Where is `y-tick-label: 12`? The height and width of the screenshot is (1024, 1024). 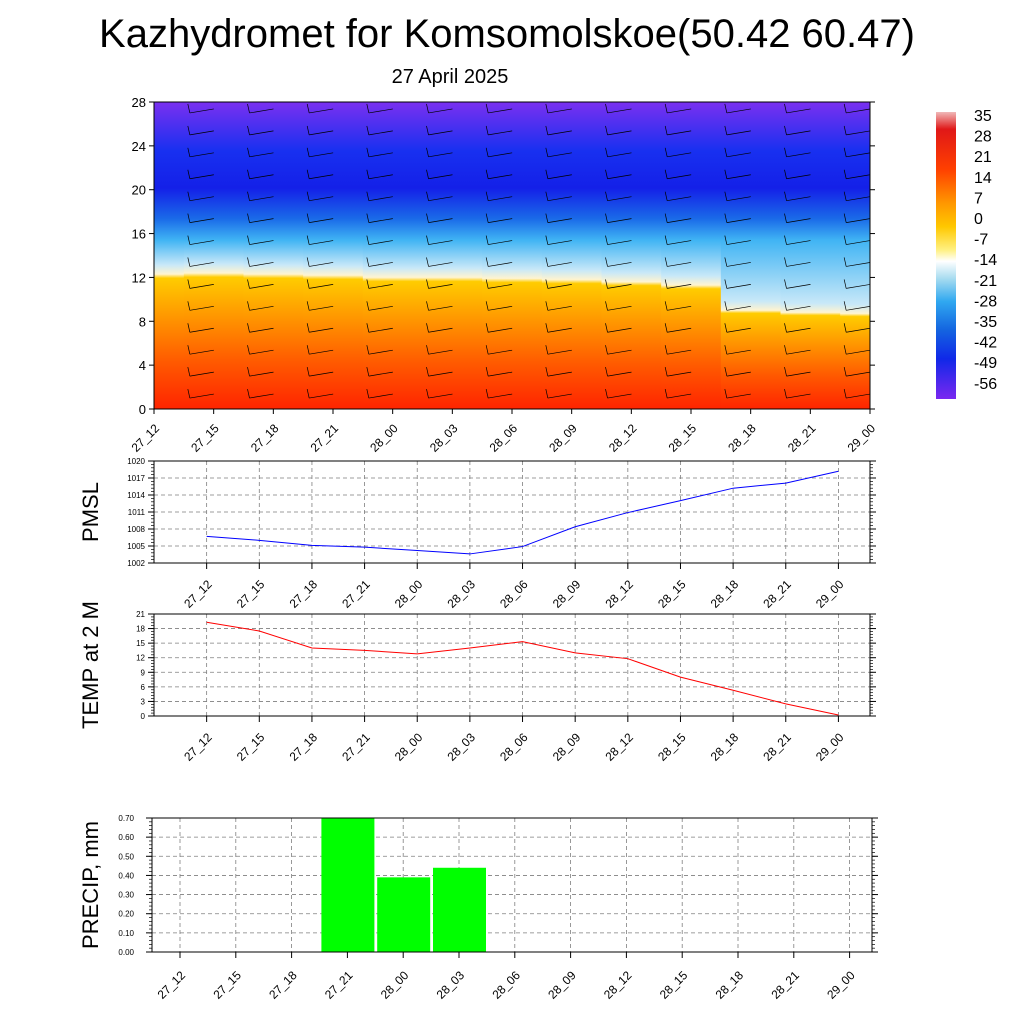
y-tick-label: 12 is located at coordinates (140, 658).